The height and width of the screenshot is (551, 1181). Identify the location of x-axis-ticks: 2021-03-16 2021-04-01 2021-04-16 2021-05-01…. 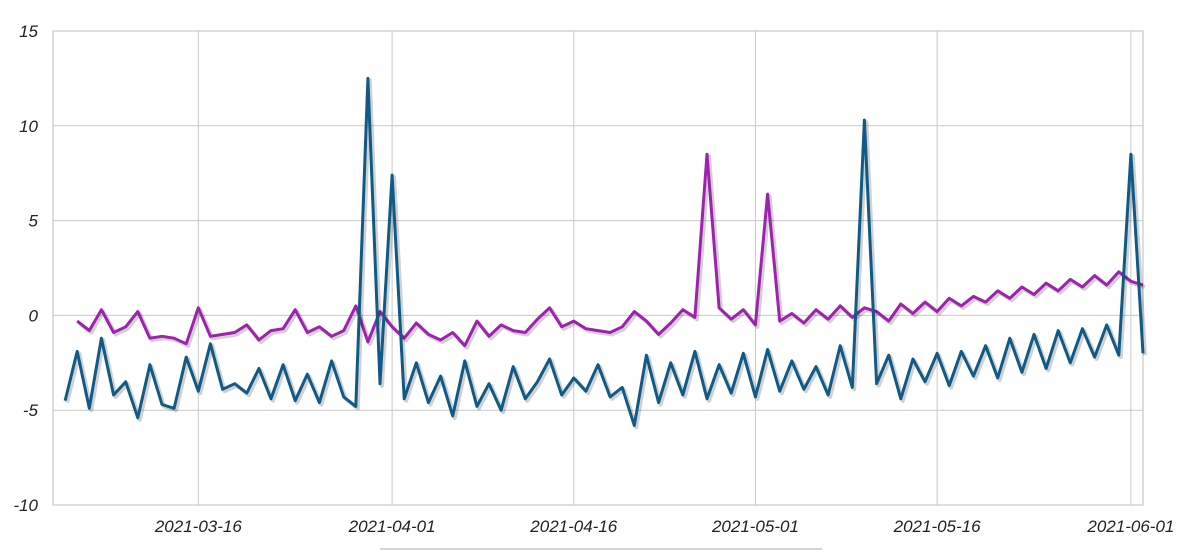
(664, 526).